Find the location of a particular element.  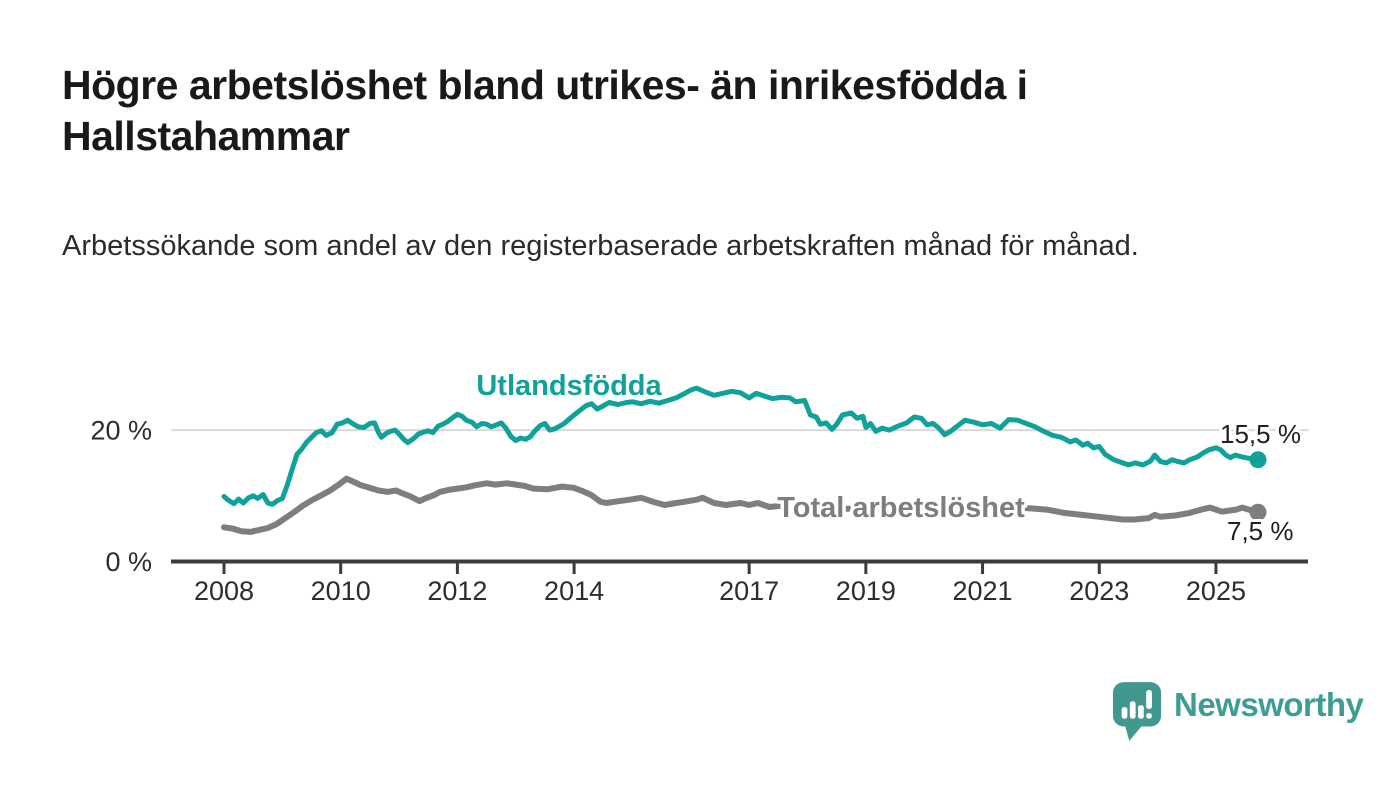

series-layer is located at coordinates (744, 460).